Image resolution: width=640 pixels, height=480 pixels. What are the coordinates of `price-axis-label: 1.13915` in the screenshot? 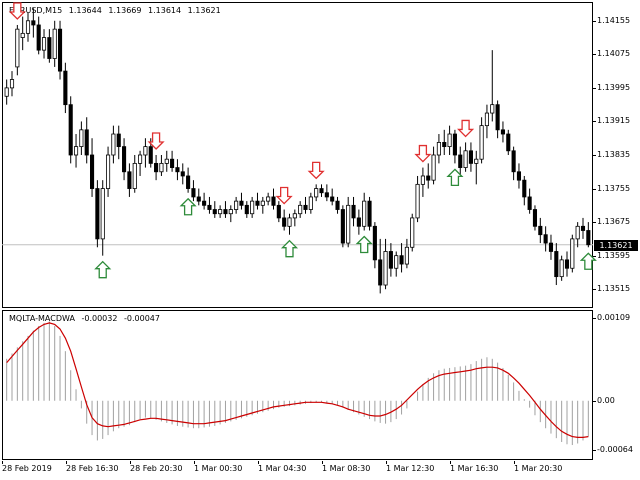 It's located at (614, 121).